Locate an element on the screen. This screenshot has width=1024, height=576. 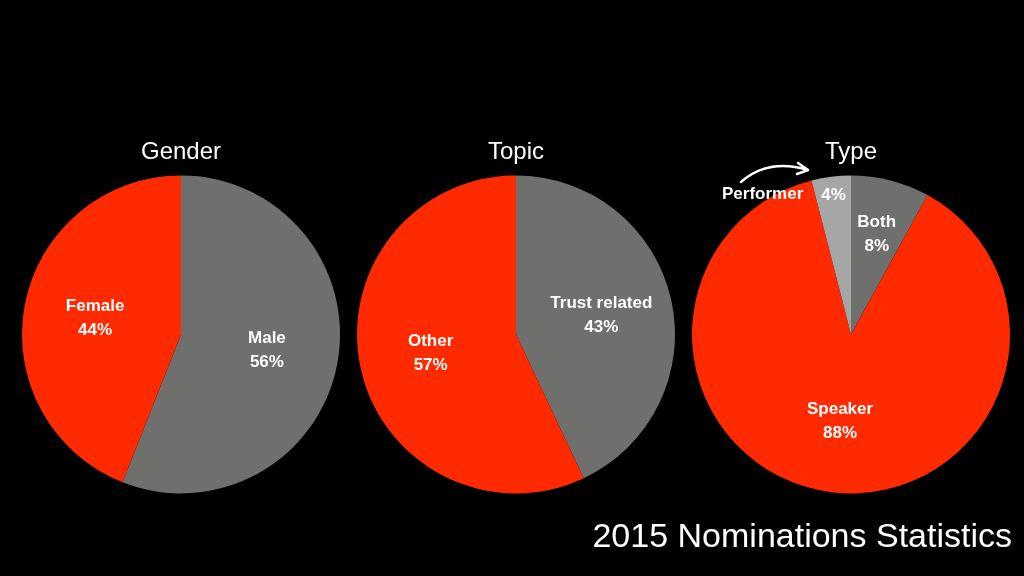
slice-label: Both is located at coordinates (877, 221).